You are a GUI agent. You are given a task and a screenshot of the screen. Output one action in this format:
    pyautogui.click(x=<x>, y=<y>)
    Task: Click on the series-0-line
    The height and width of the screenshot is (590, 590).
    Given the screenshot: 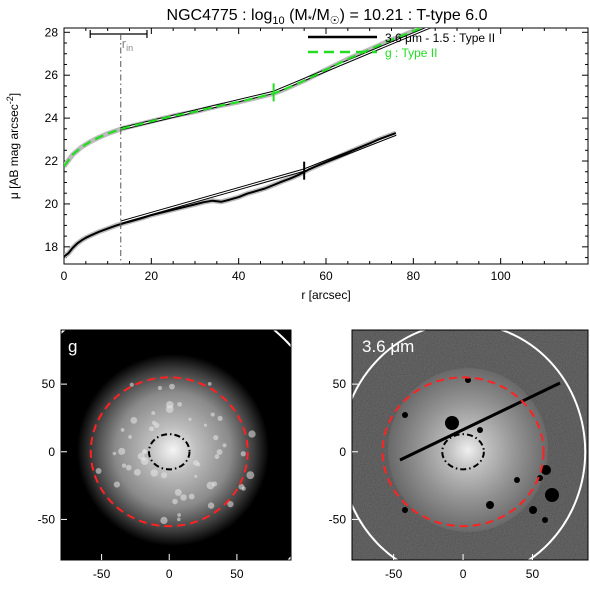 What is the action you would take?
    pyautogui.click(x=230, y=195)
    